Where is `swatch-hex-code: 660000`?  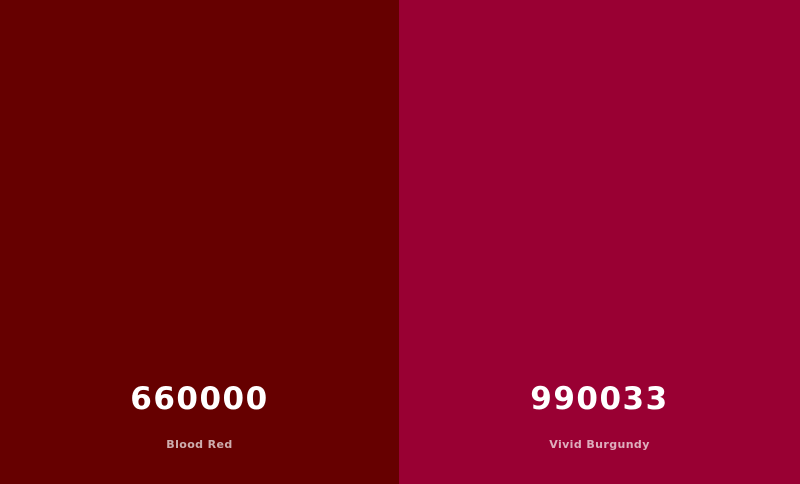
swatch-hex-code: 660000 is located at coordinates (199, 399).